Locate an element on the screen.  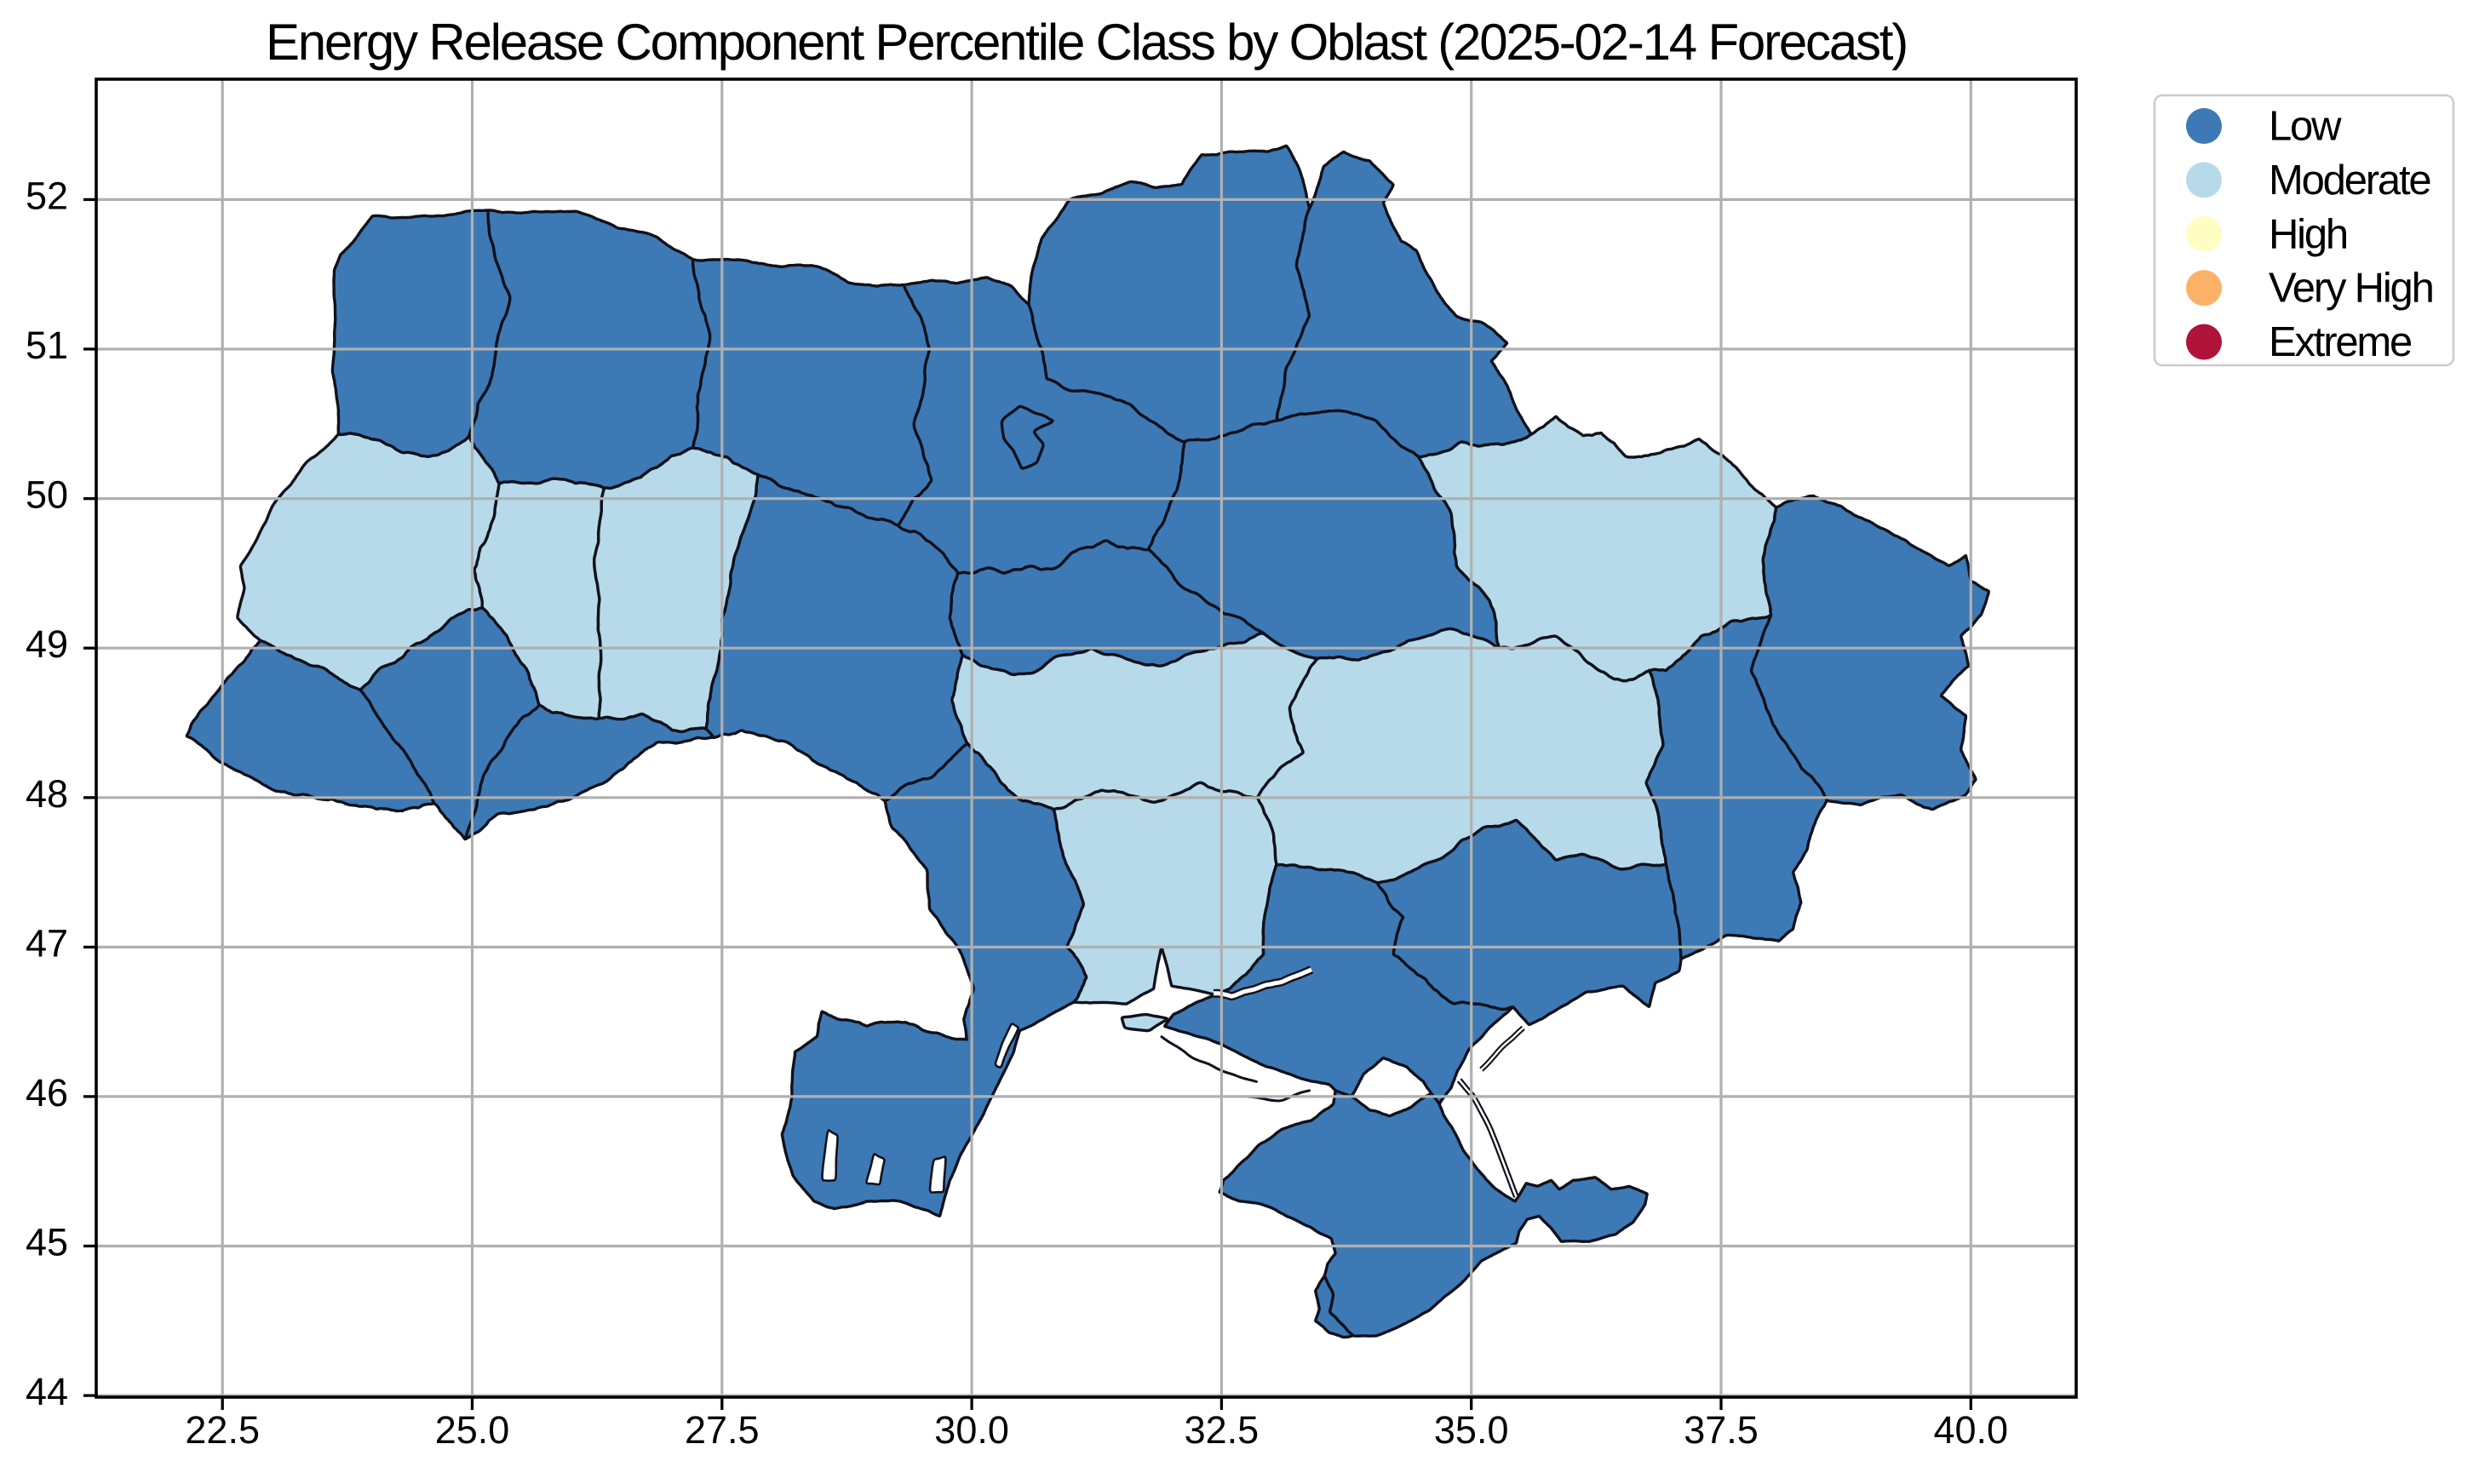
svg-text: 40.0 is located at coordinates (1972, 1430).